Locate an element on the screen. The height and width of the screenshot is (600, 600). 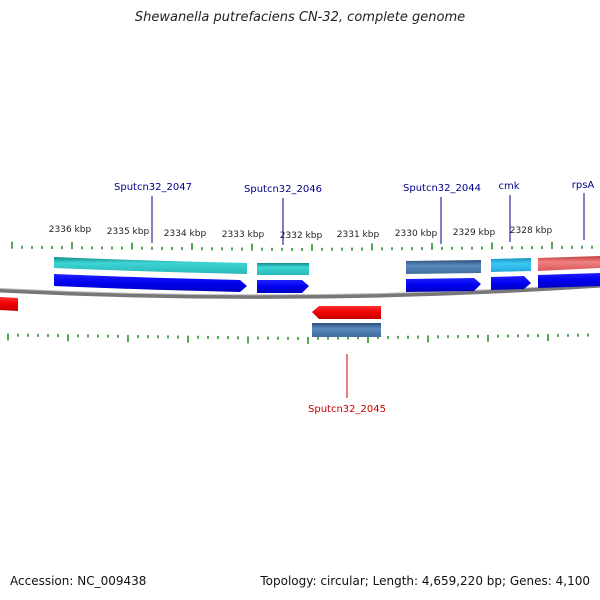
gene-bar-sputcn32-2045 is located at coordinates (346, 330).